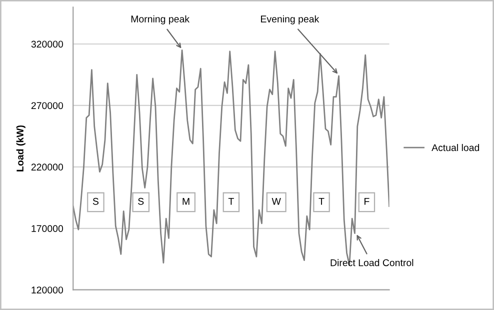 This screenshot has width=494, height=310. Describe the element at coordinates (21, 148) in the screenshot. I see `y-axis-title: Load (kW)` at that location.